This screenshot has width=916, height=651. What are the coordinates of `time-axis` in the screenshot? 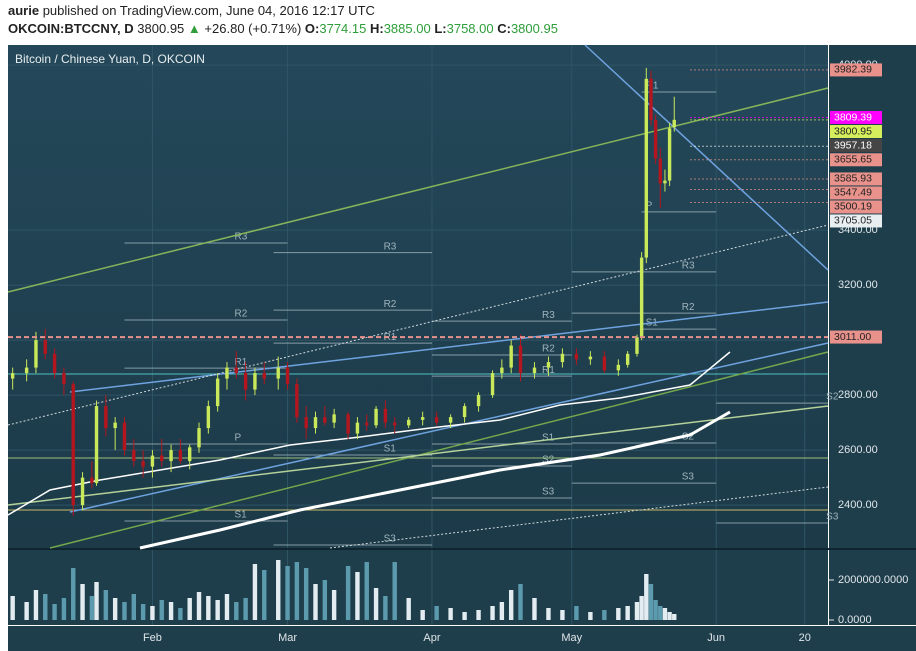 It's located at (462, 638).